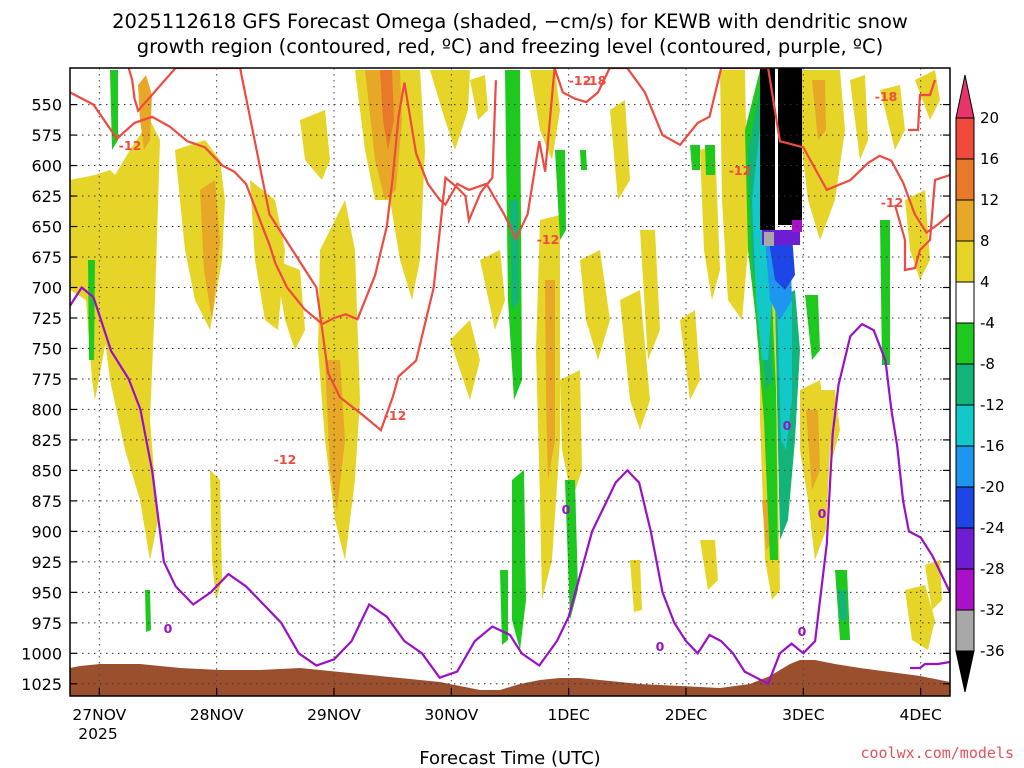 This screenshot has height=768, width=1024. Describe the element at coordinates (41, 684) in the screenshot. I see `y-tick-label: 1025` at that location.